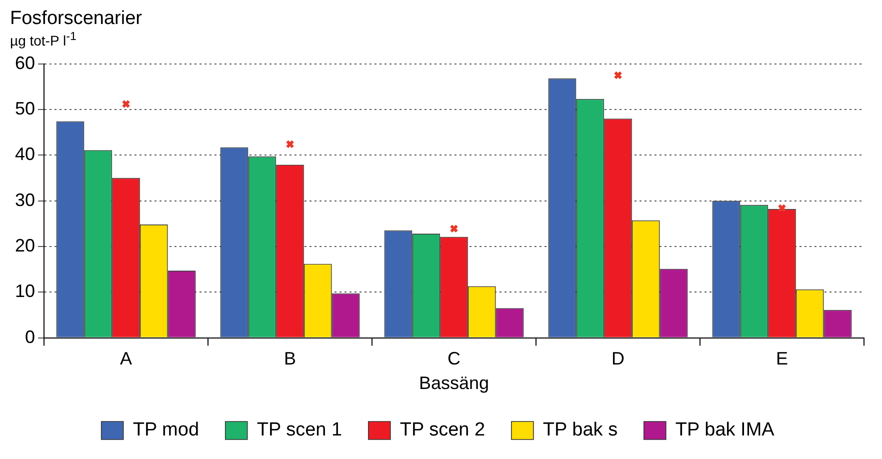  What do you see at coordinates (166, 430) in the screenshot?
I see `legend-label: TP mod` at bounding box center [166, 430].